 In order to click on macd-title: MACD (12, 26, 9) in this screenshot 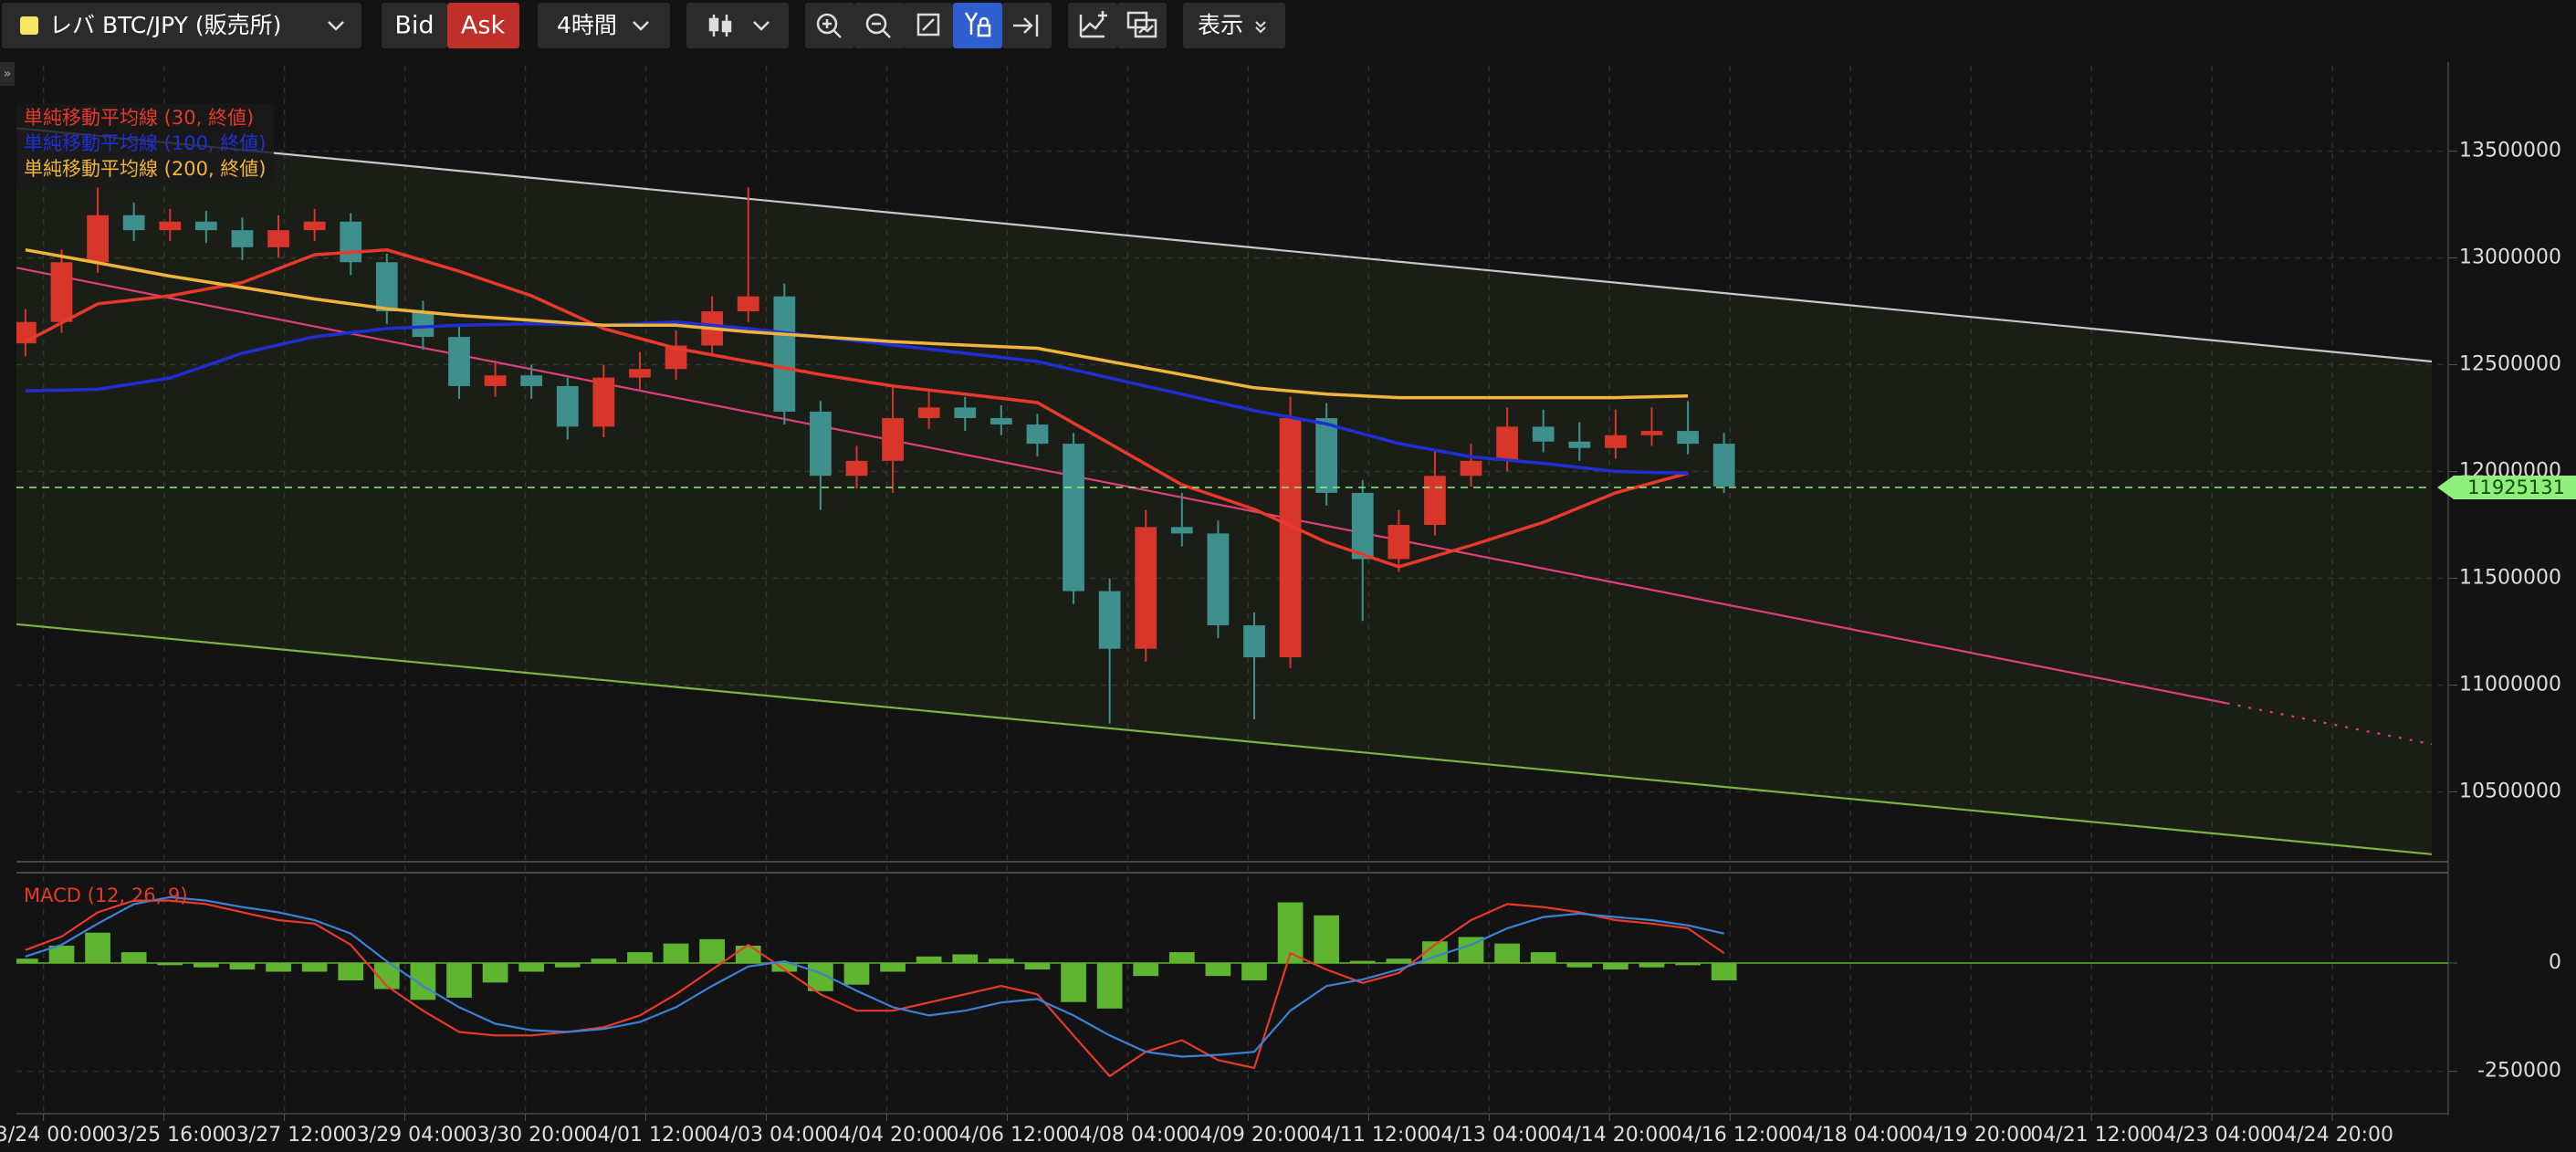, I will do `click(106, 895)`.